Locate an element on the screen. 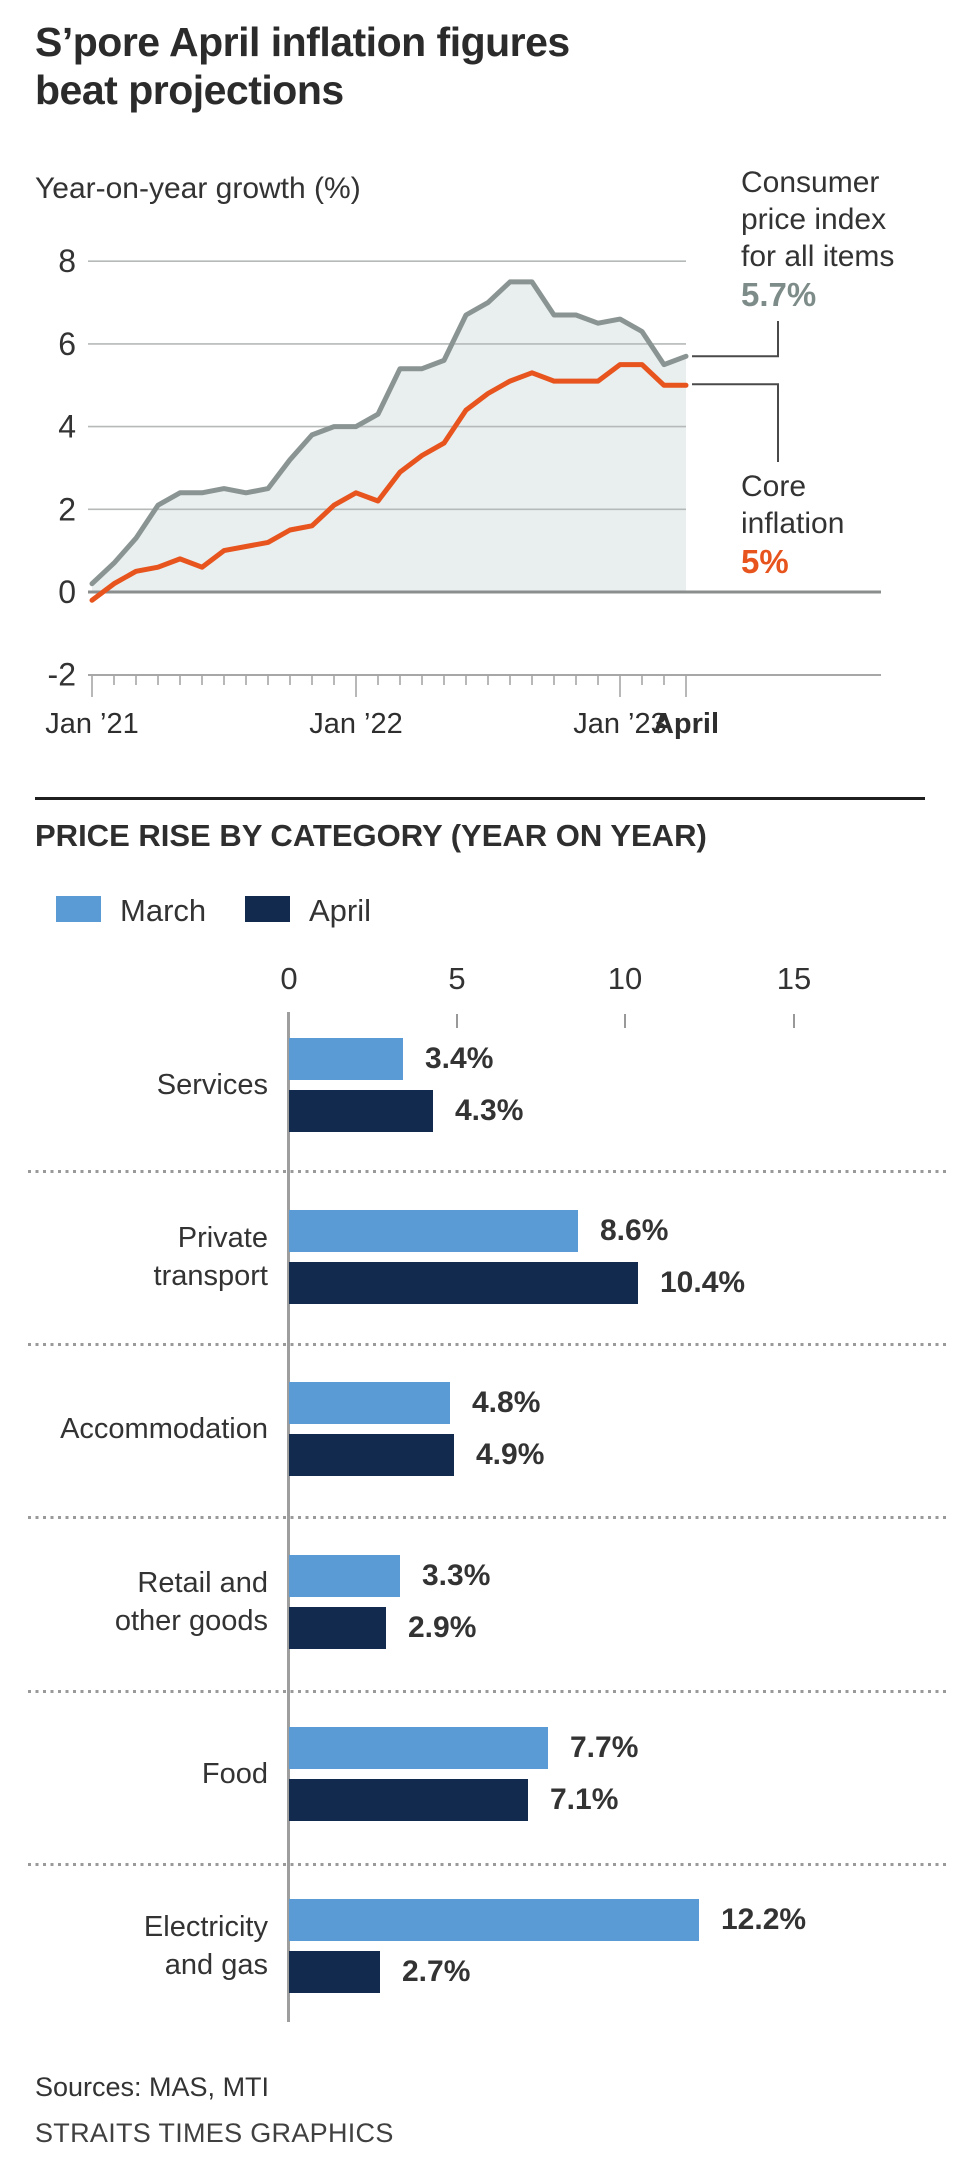 The width and height of the screenshot is (960, 2170). category-label-line: Private is located at coordinates (222, 1238).